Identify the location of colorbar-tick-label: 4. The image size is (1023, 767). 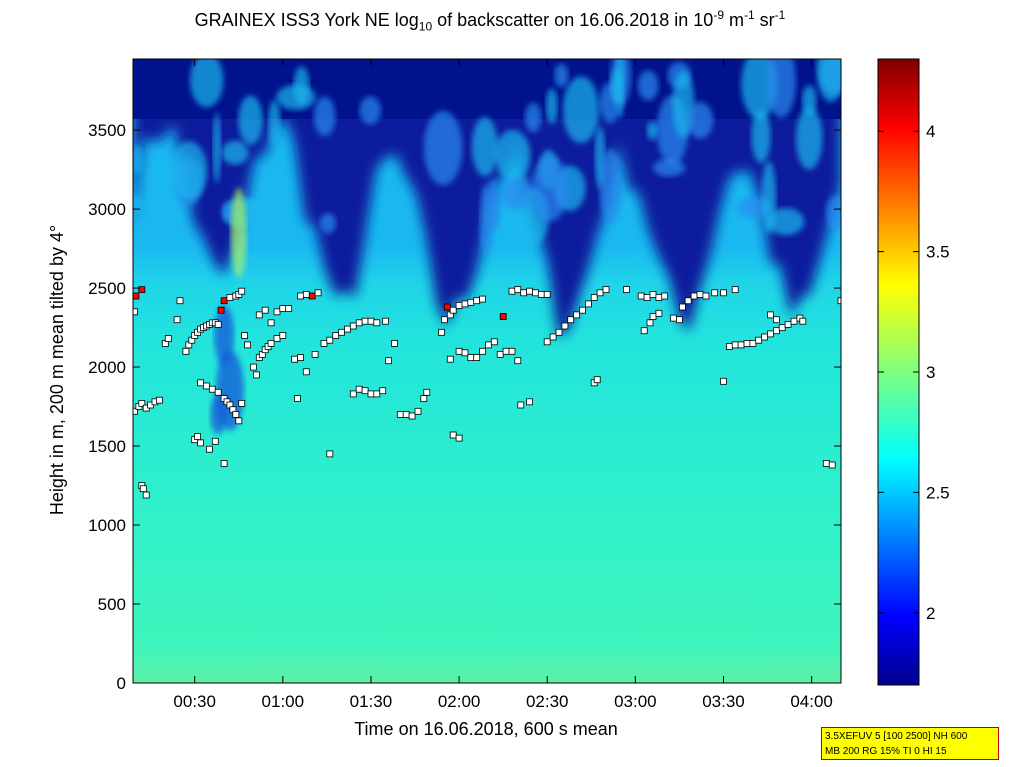
(930, 131).